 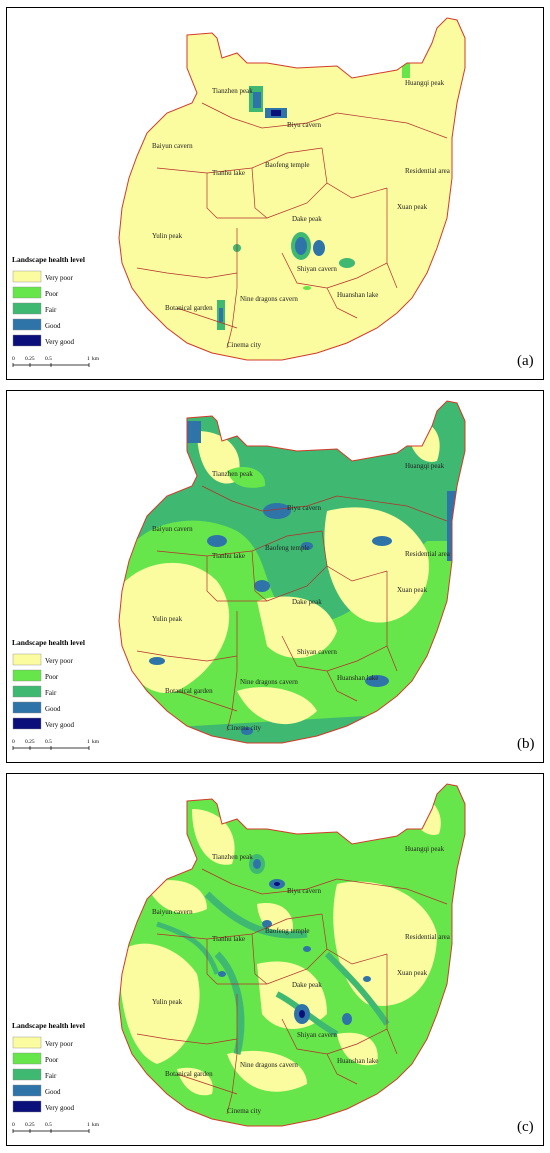 What do you see at coordinates (525, 1127) in the screenshot?
I see `panel-label: (c)` at bounding box center [525, 1127].